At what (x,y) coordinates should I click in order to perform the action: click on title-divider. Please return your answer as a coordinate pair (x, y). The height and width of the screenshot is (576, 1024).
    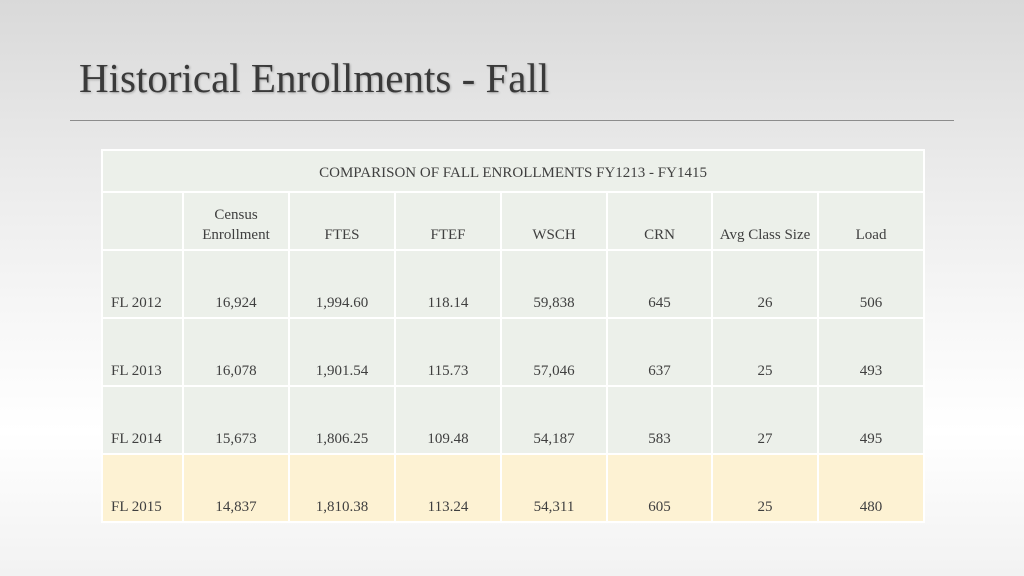
    Looking at the image, I should click on (512, 120).